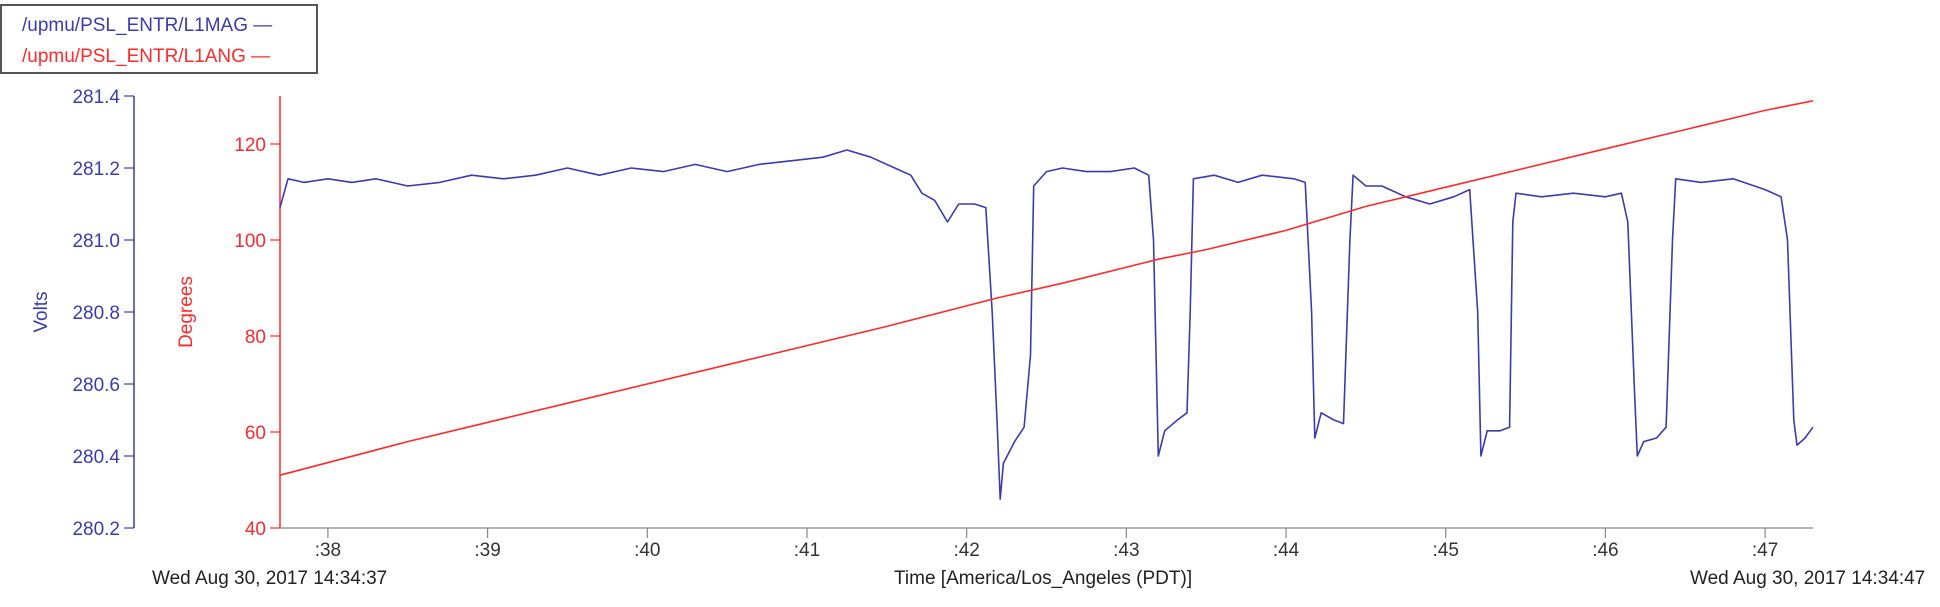 Image resolution: width=1940 pixels, height=607 pixels. What do you see at coordinates (1765, 550) in the screenshot?
I see `x-axis-tick-label: :47` at bounding box center [1765, 550].